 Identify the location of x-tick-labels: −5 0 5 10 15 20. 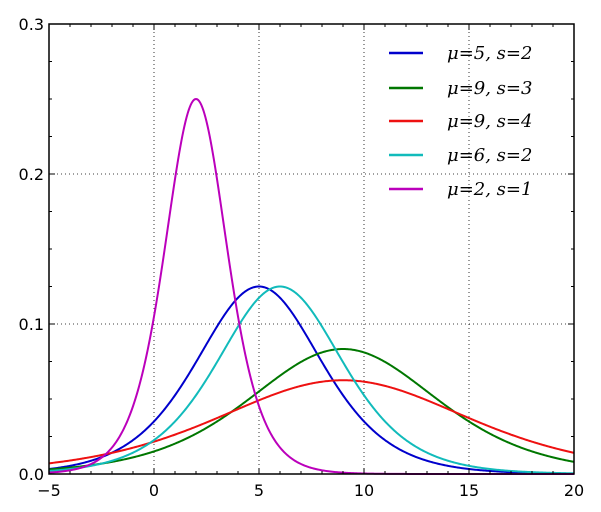
(310, 490).